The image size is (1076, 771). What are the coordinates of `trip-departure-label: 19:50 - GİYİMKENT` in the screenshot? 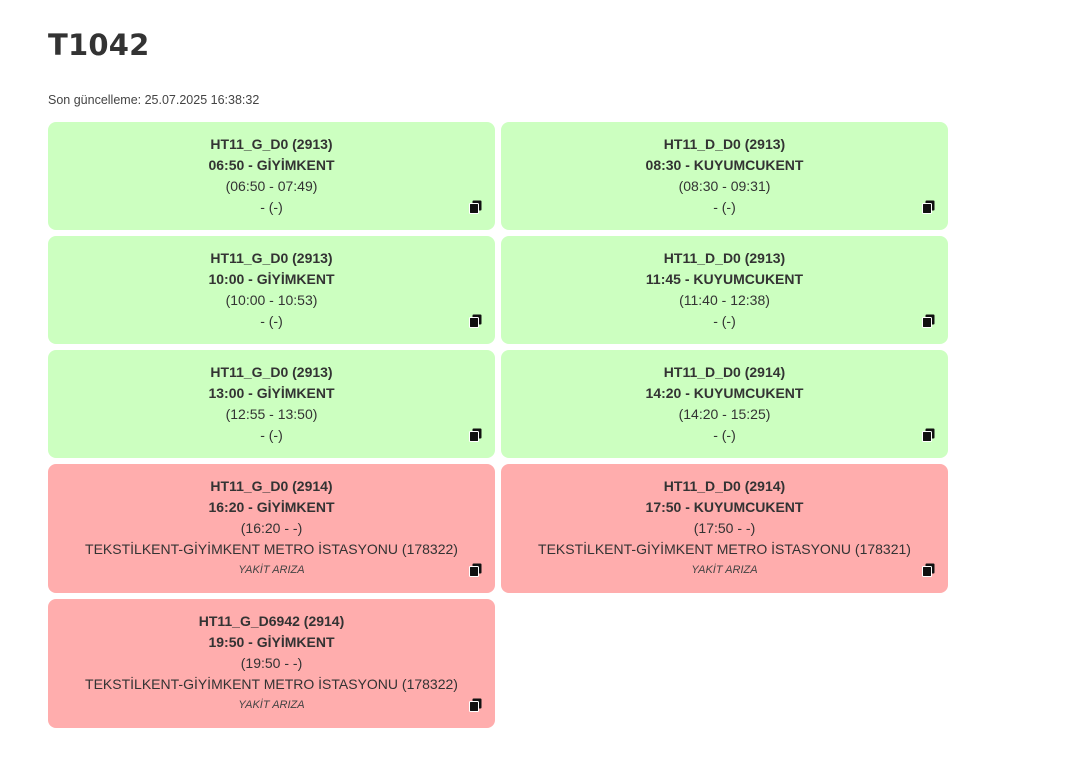 It's located at (271, 642).